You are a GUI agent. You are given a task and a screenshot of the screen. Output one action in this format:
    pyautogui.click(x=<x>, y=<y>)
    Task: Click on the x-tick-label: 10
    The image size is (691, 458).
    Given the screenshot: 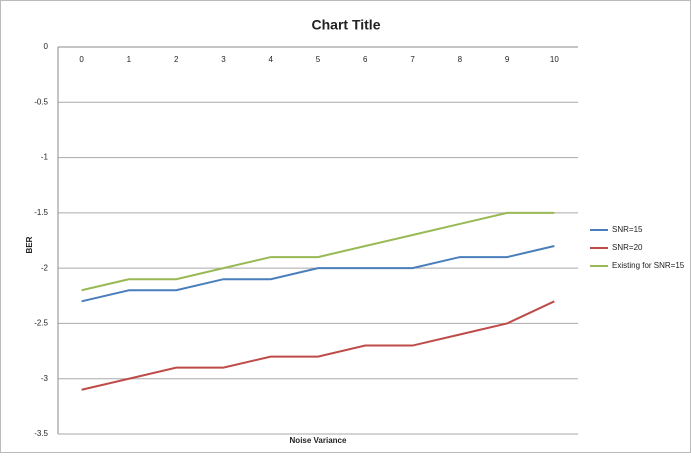 What is the action you would take?
    pyautogui.click(x=554, y=59)
    